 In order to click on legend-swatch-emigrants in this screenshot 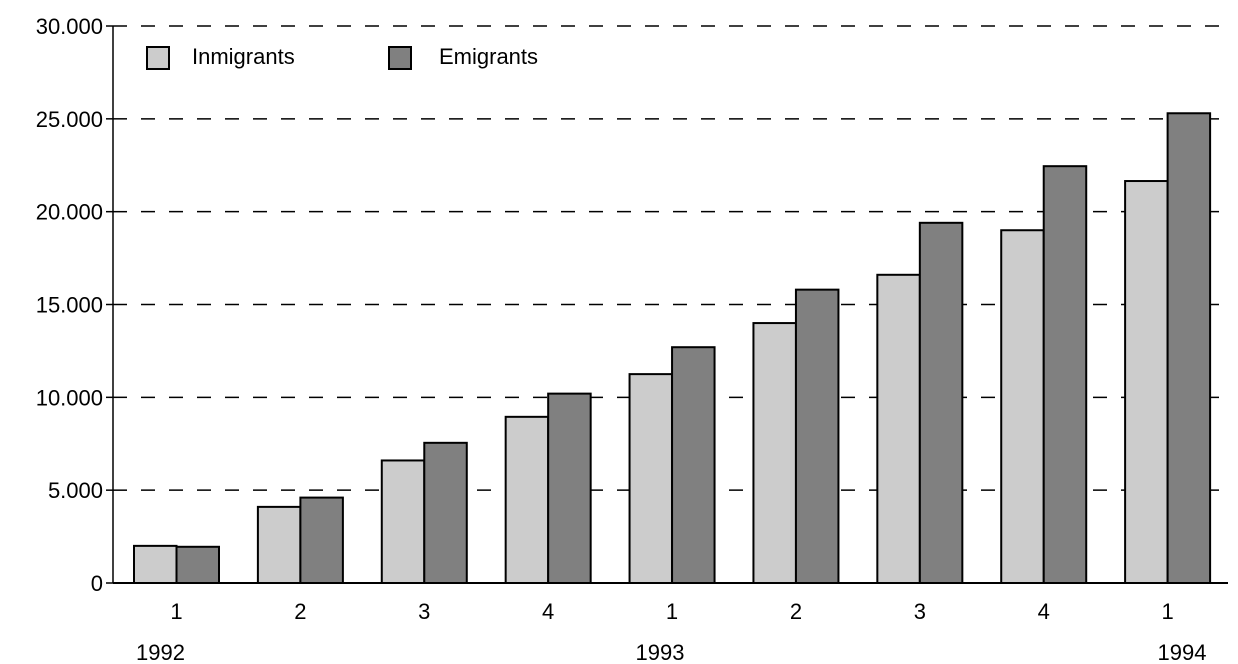, I will do `click(400, 58)`.